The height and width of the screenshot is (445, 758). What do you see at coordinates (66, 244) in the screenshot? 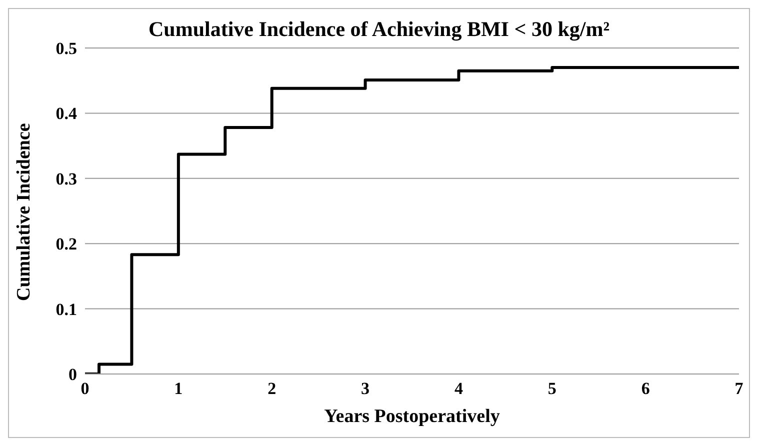
I see `y-tick-label: 0.2` at bounding box center [66, 244].